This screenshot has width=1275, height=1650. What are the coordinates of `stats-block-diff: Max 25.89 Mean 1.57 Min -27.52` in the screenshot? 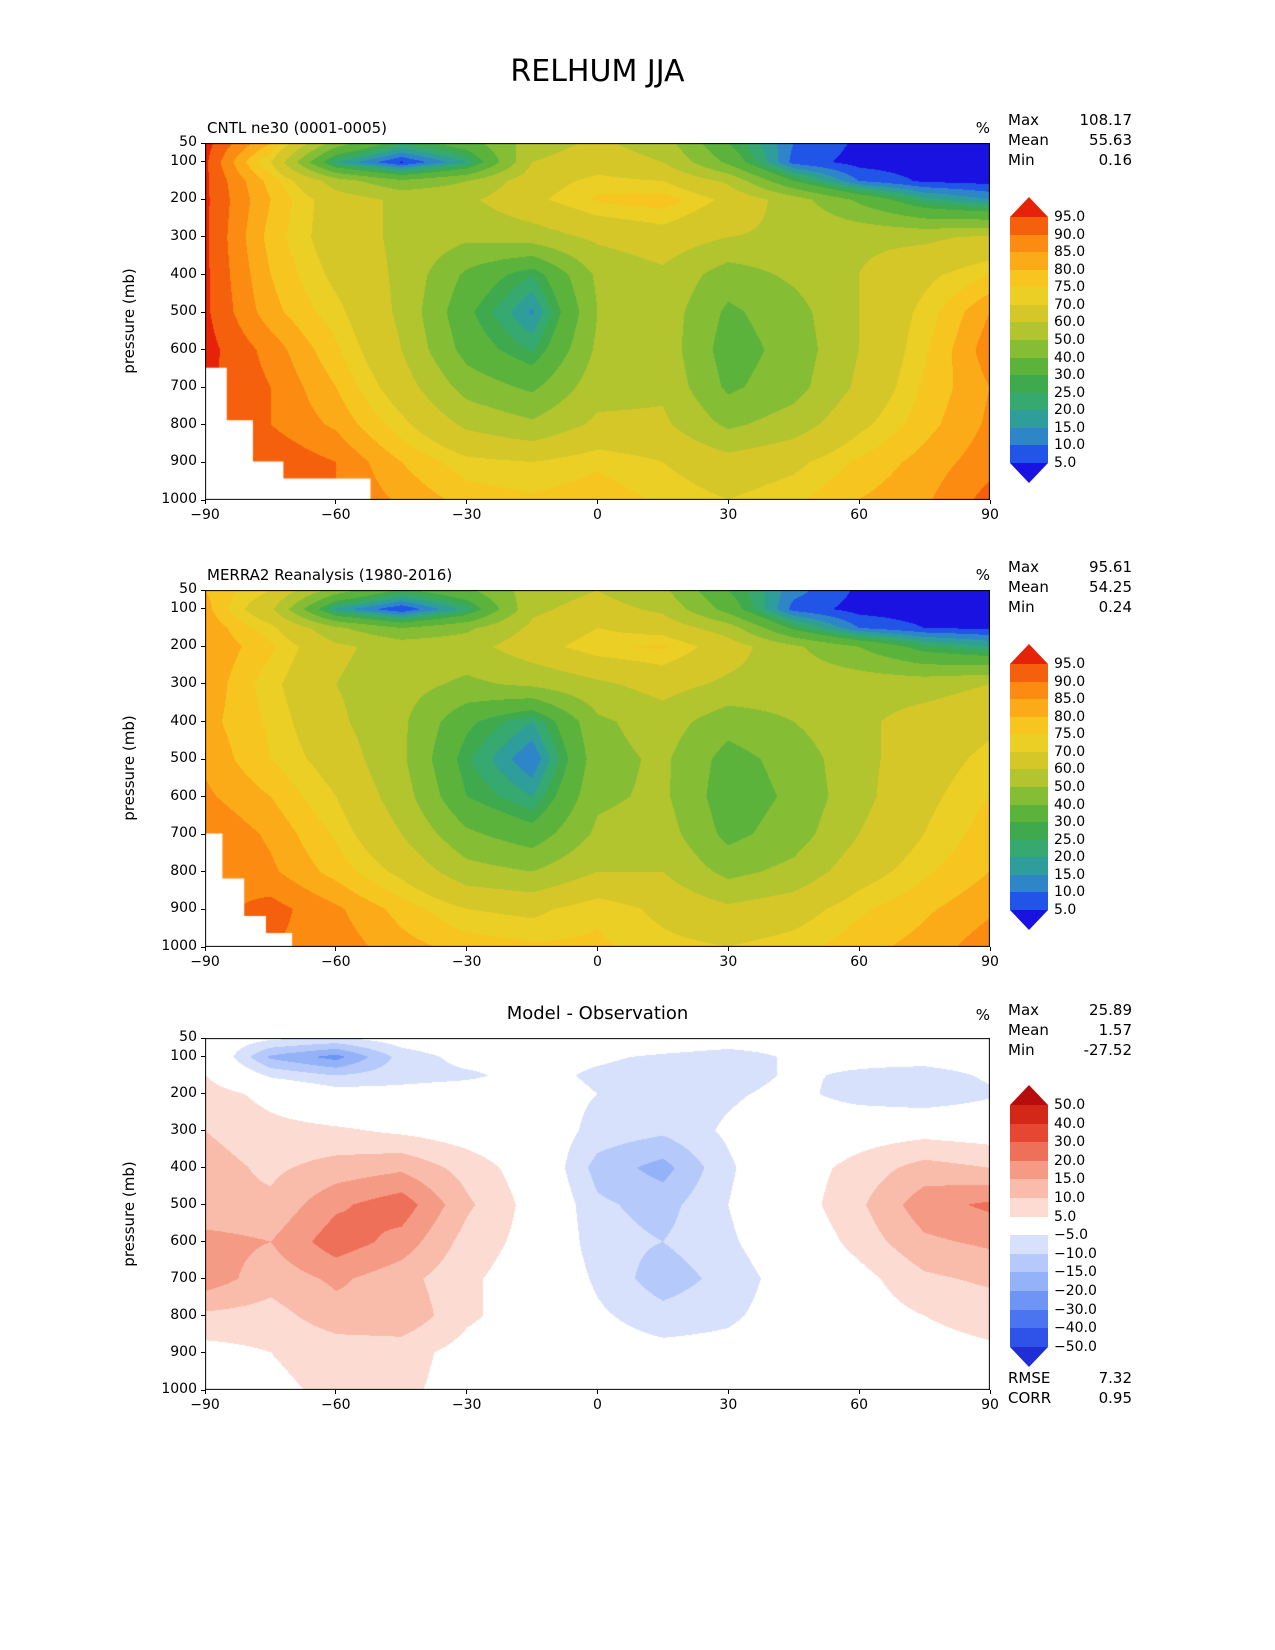 It's located at (1070, 1030).